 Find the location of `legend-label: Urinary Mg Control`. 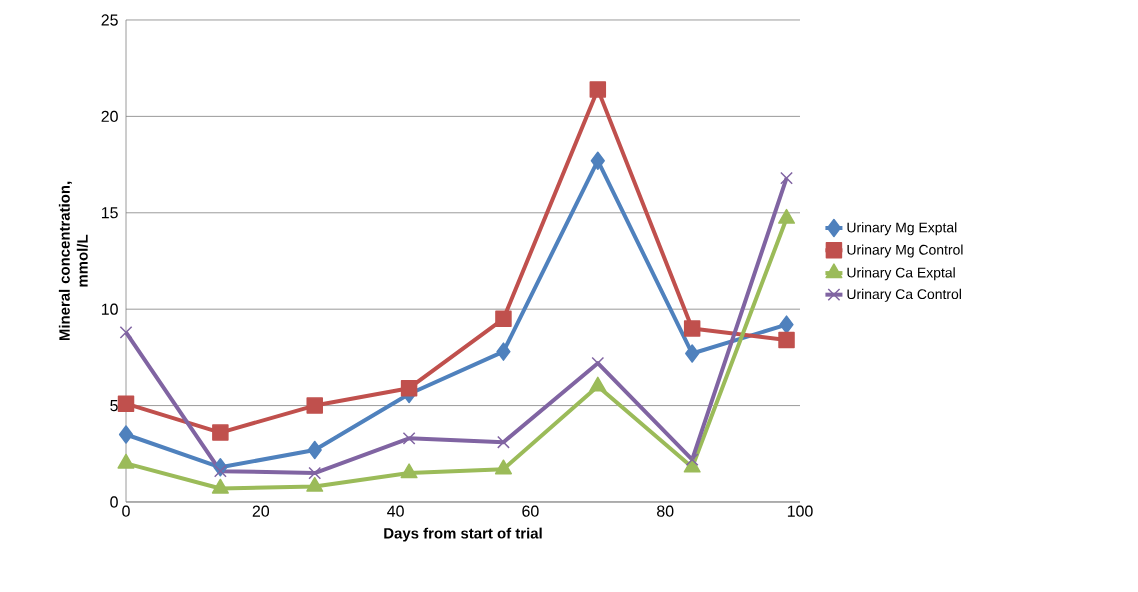

legend-label: Urinary Mg Control is located at coordinates (905, 251).